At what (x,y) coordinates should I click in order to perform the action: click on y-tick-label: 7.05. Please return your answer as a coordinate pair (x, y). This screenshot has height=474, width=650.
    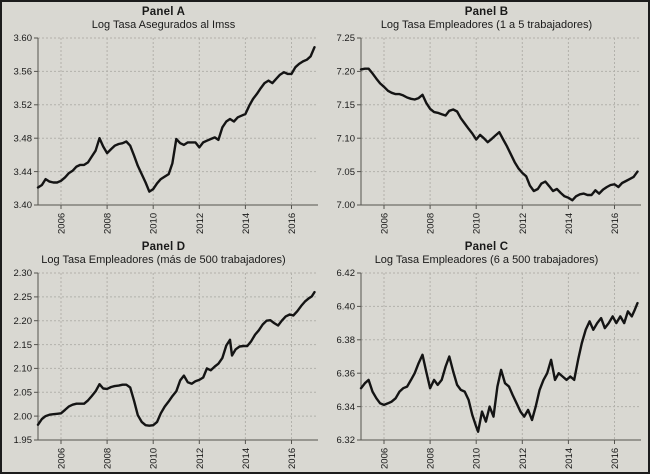
    Looking at the image, I should click on (346, 172).